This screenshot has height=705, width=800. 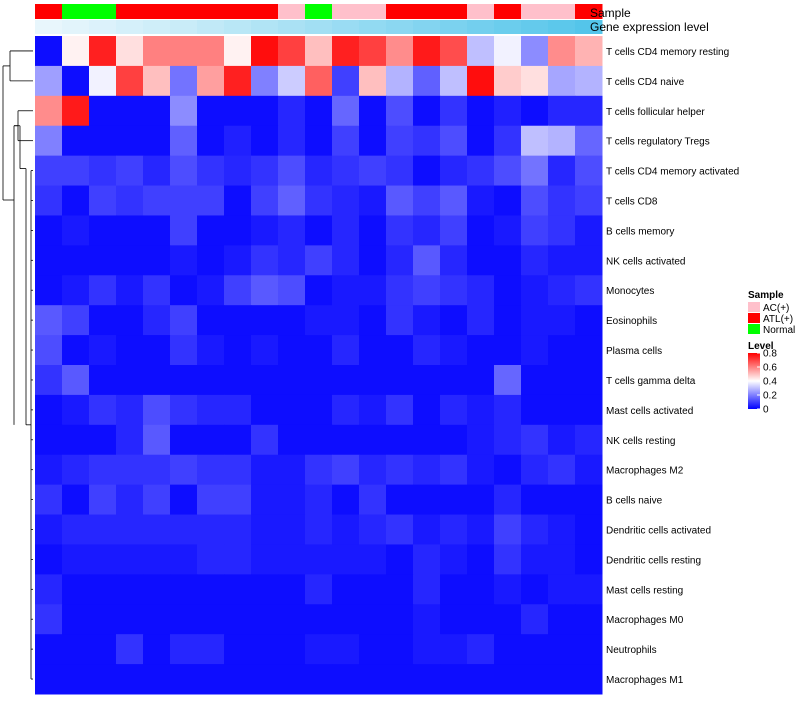 I want to click on level-tick-label: 0, so click(x=766, y=410).